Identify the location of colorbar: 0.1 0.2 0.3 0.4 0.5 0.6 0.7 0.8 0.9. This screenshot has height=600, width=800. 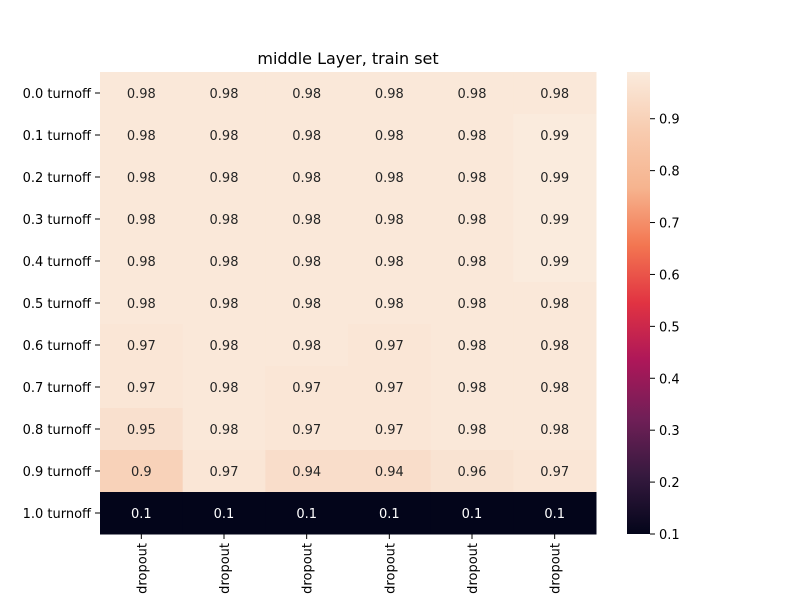
(653, 307).